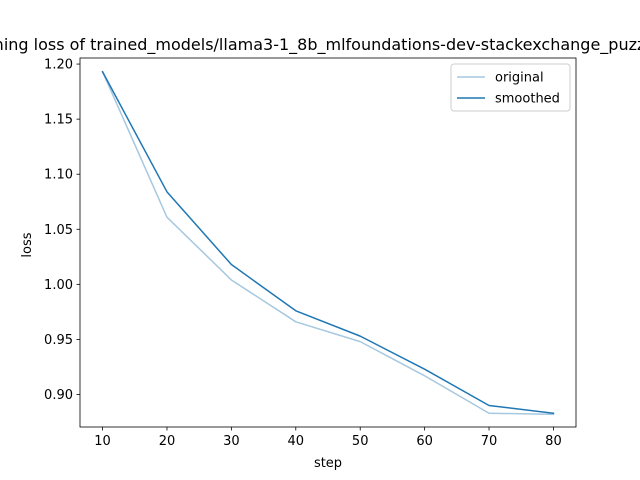 The width and height of the screenshot is (640, 480). I want to click on y-tick-label: 1.05, so click(58, 230).